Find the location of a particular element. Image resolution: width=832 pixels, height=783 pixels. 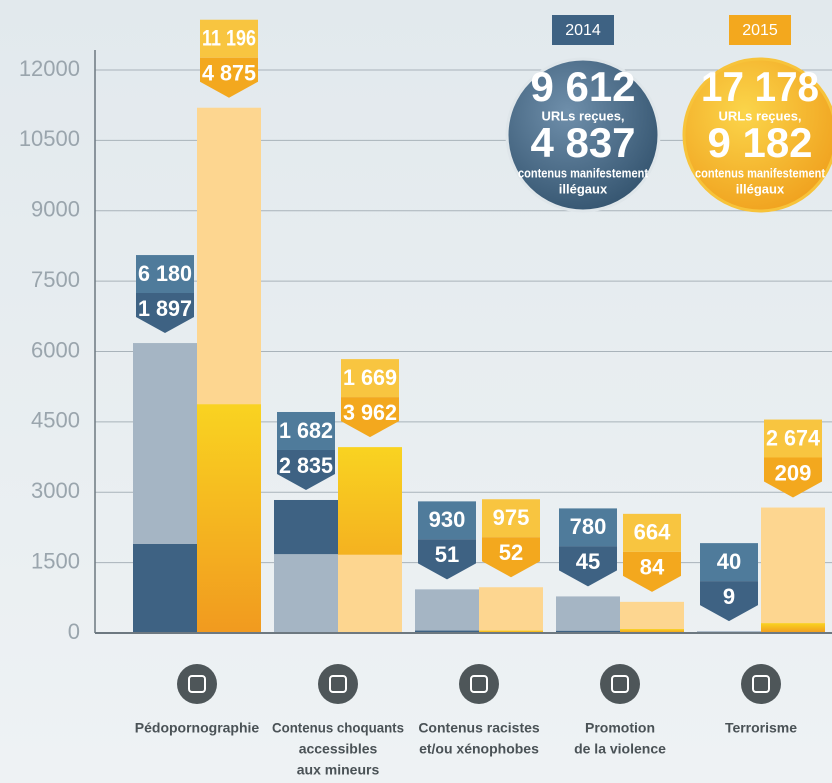

flag-urls-label: 975 is located at coordinates (511, 517).